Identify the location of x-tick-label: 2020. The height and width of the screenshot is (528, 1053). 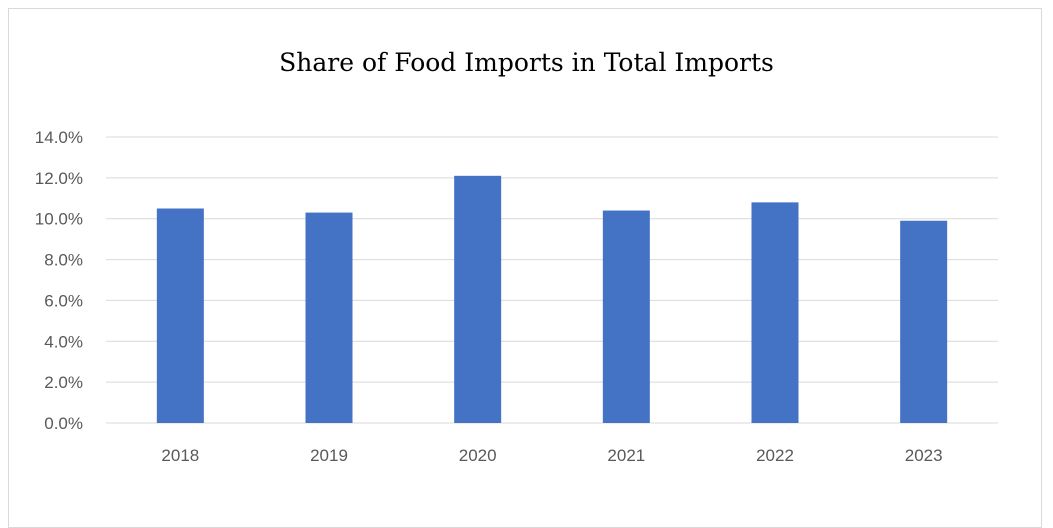
(478, 455).